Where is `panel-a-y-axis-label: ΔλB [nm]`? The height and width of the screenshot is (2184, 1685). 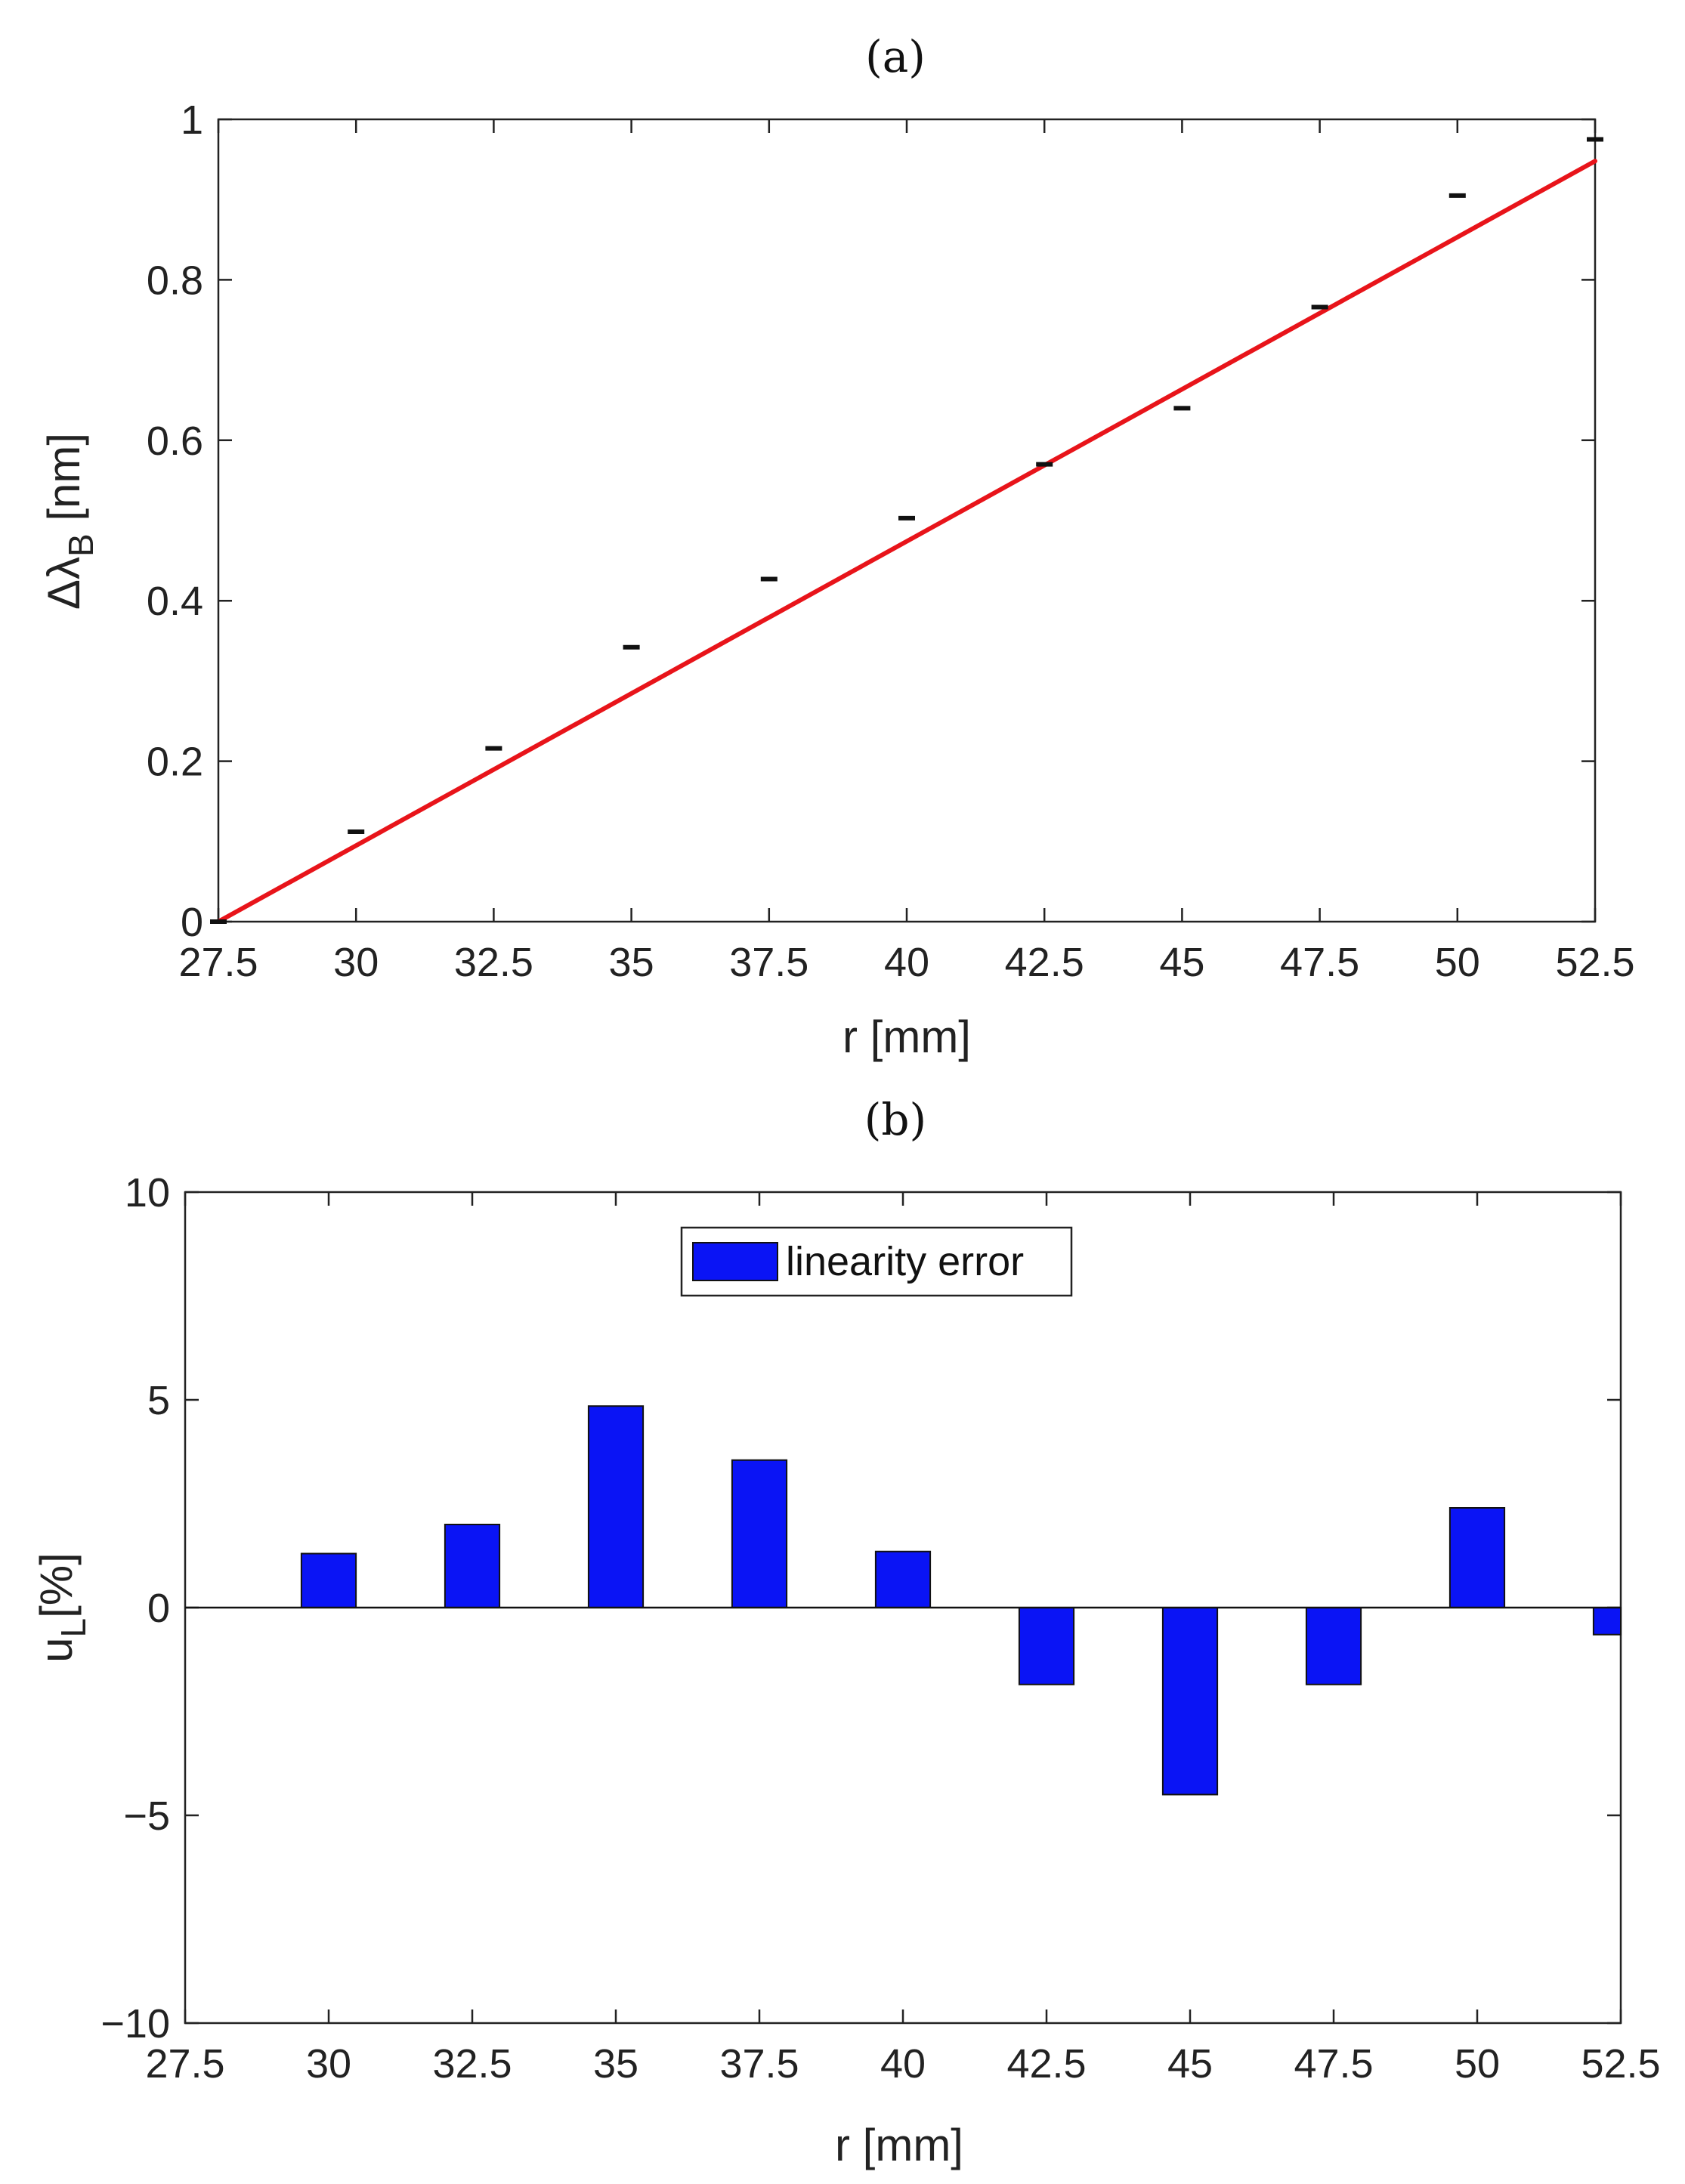 panel-a-y-axis-label: ΔλB [nm] is located at coordinates (69, 521).